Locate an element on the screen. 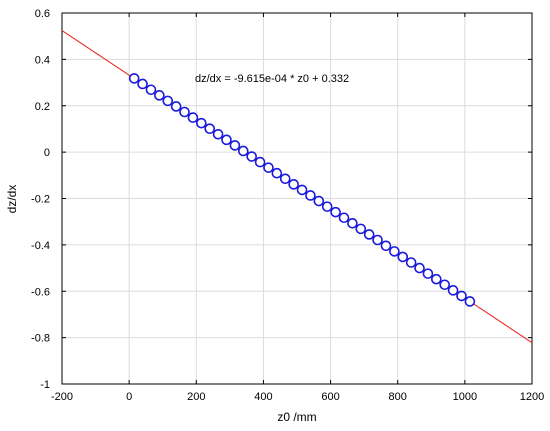  x-tick-label: -200 is located at coordinates (62, 397).